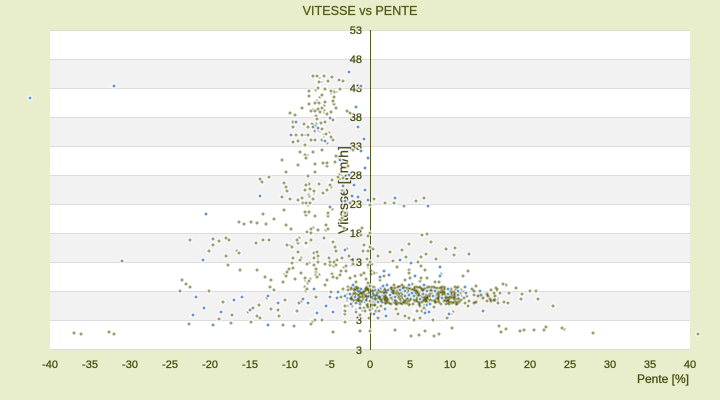  What do you see at coordinates (356, 234) in the screenshot?
I see `svg-text: 18` at bounding box center [356, 234].